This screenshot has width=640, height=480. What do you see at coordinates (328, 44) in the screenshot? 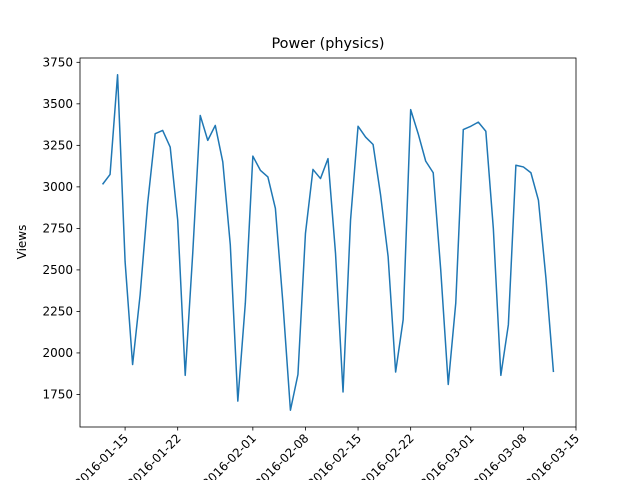
I see `chart-title: Power (physics)` at bounding box center [328, 44].